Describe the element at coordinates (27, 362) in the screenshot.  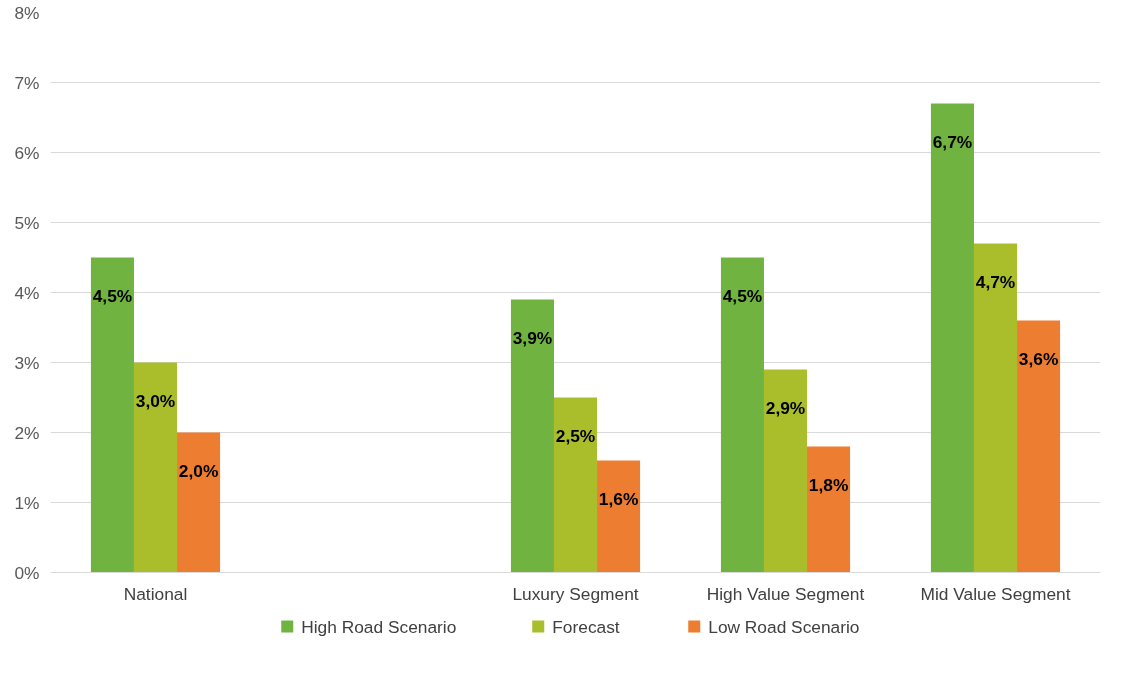
I see `y-tick-label: 3%` at that location.